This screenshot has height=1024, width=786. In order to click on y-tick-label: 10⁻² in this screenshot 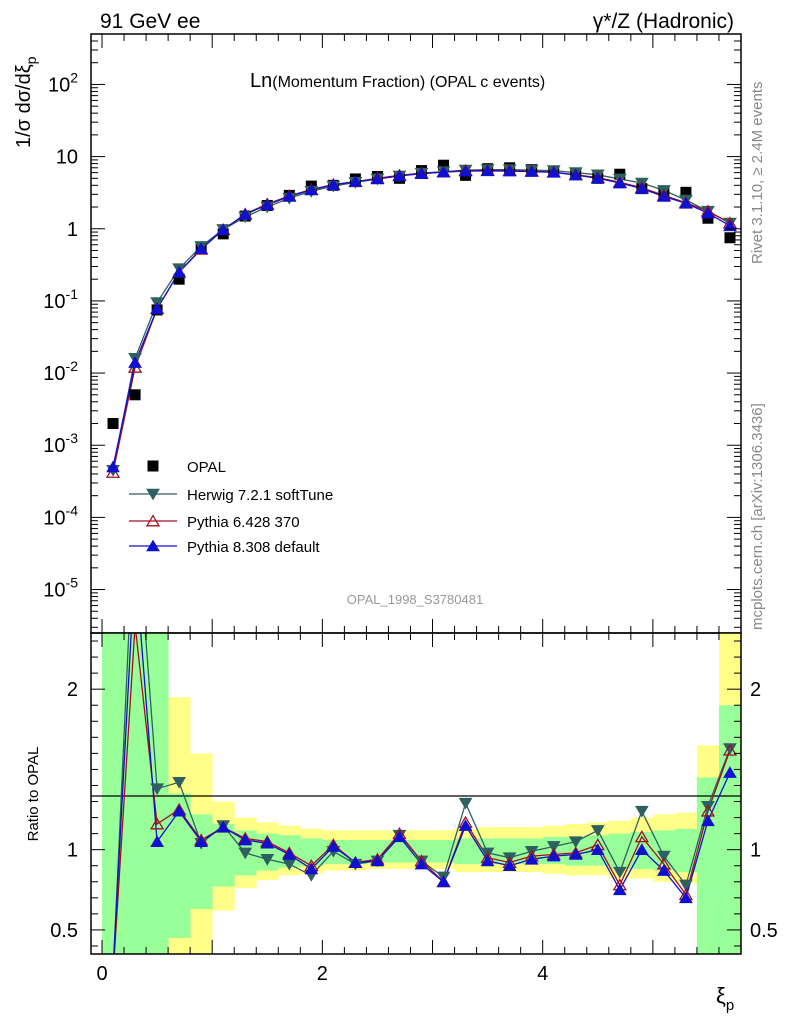, I will do `click(60, 371)`.